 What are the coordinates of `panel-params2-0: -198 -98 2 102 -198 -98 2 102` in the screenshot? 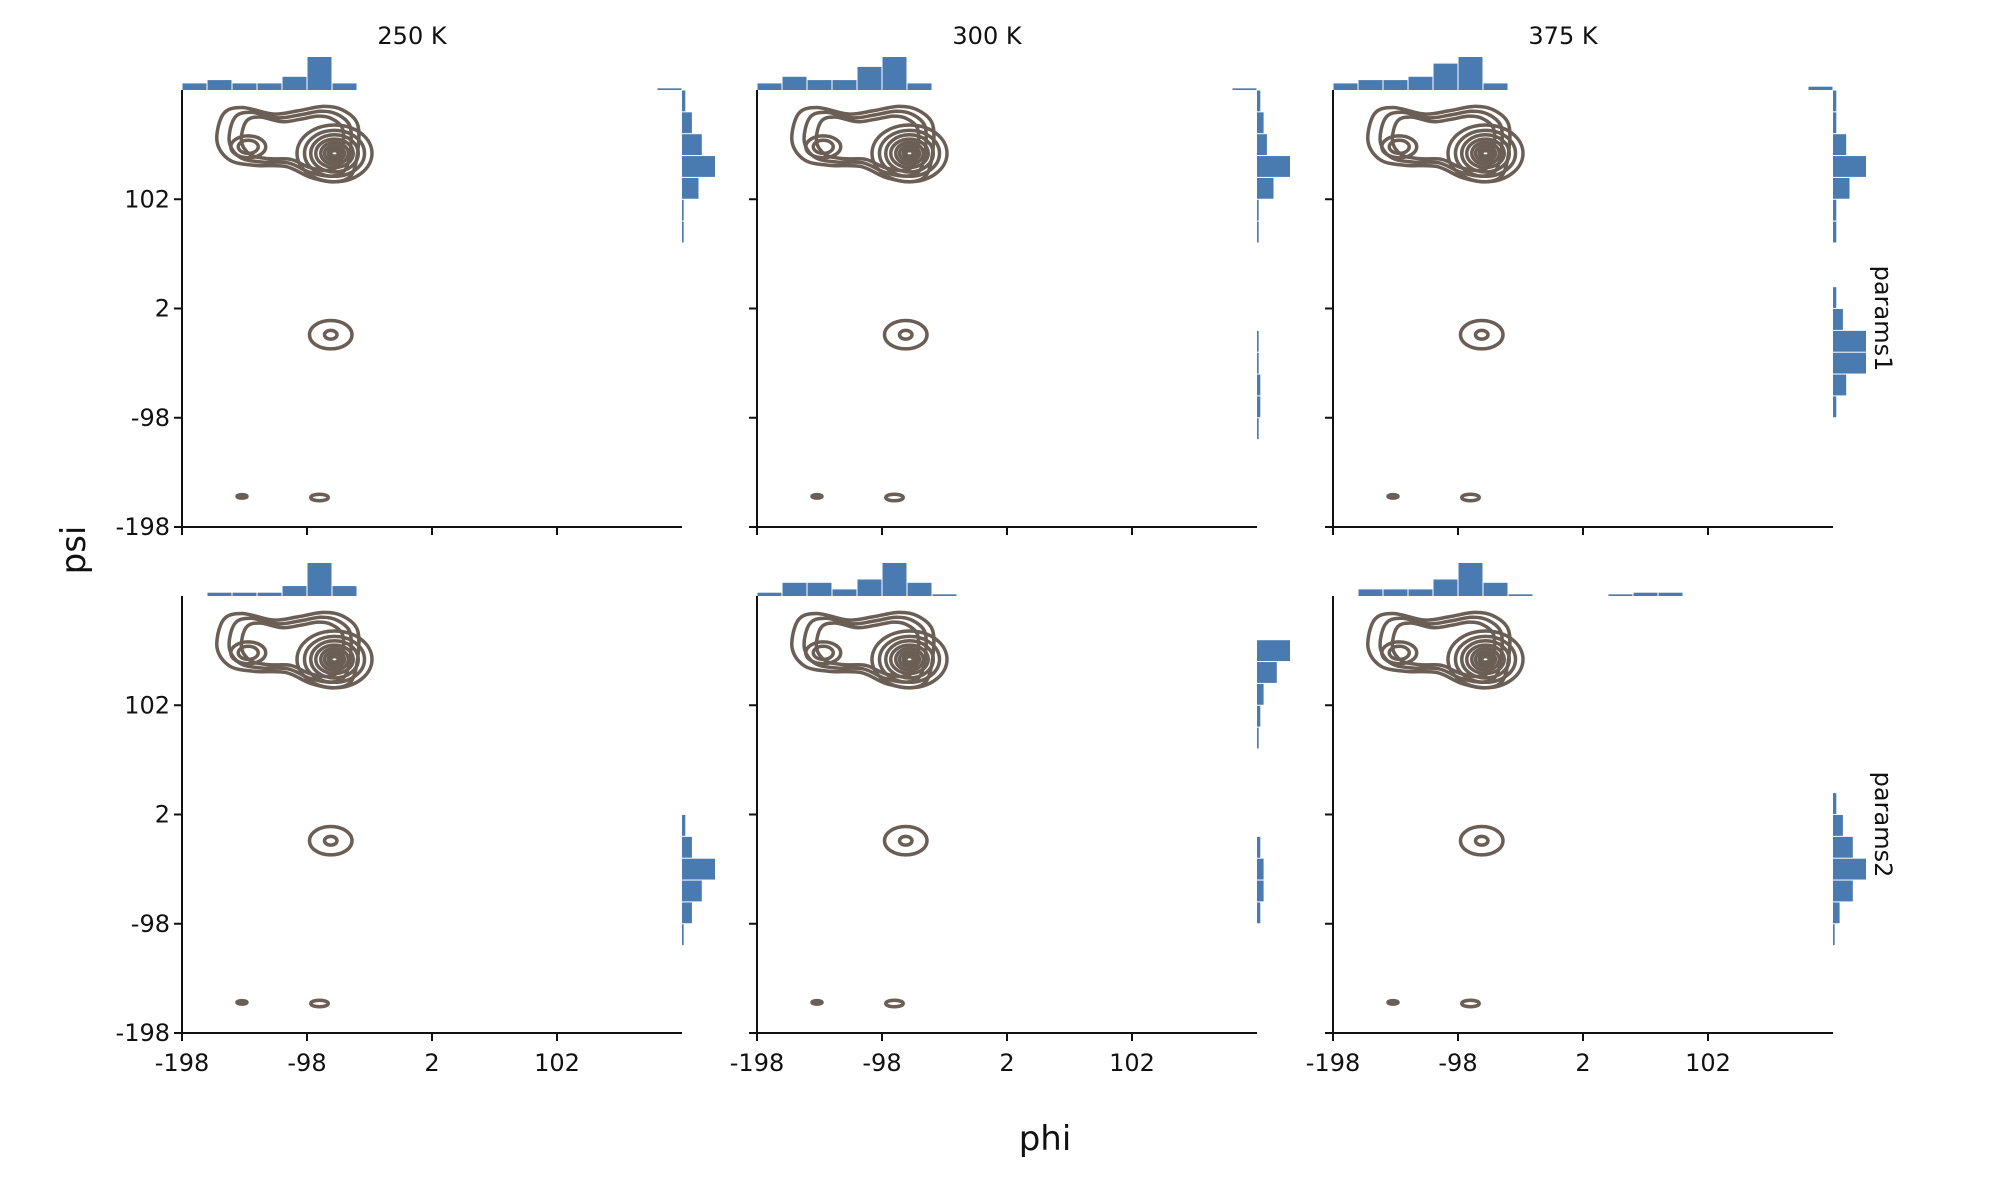 It's located at (415, 820).